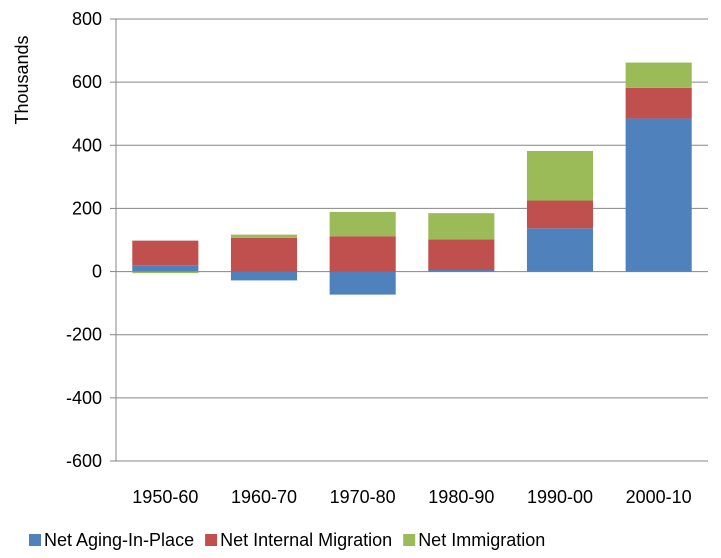 The width and height of the screenshot is (721, 558). What do you see at coordinates (97, 272) in the screenshot?
I see `y-tick-label: 0` at bounding box center [97, 272].